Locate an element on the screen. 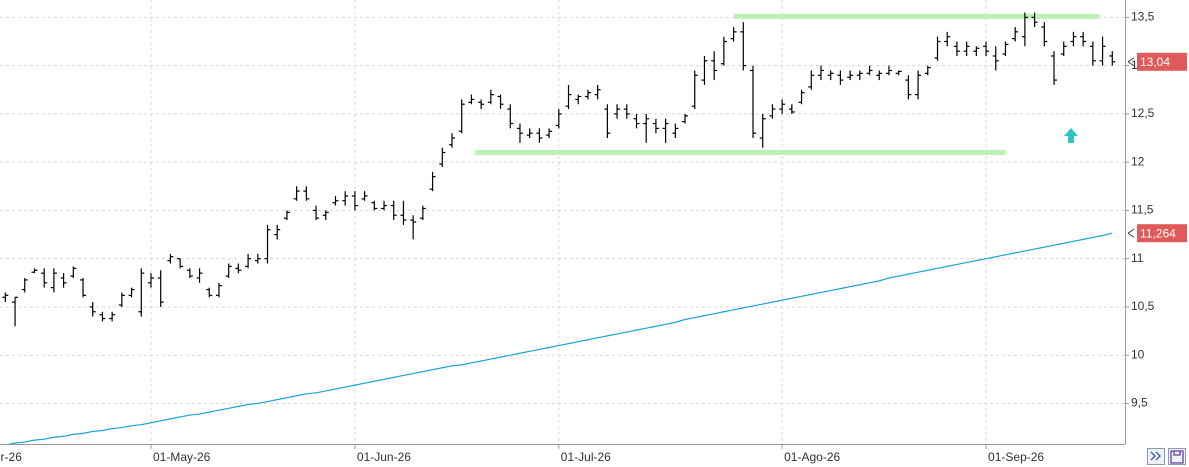  arrow-icon is located at coordinates (1071, 135).